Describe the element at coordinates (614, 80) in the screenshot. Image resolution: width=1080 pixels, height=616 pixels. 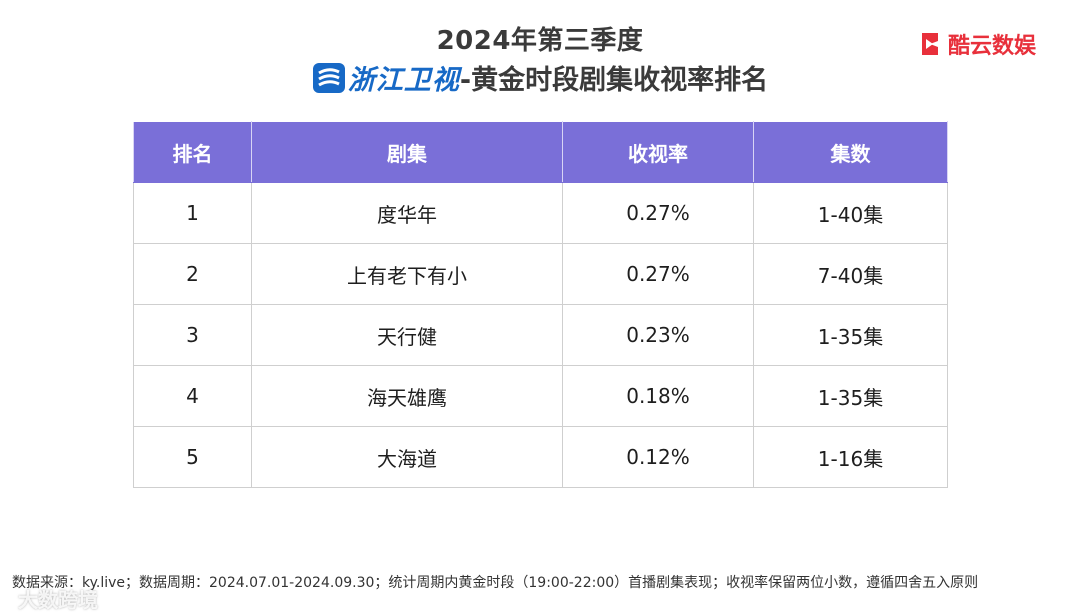
I see `title-suffix: -黄金时段剧集收视率排名` at that location.